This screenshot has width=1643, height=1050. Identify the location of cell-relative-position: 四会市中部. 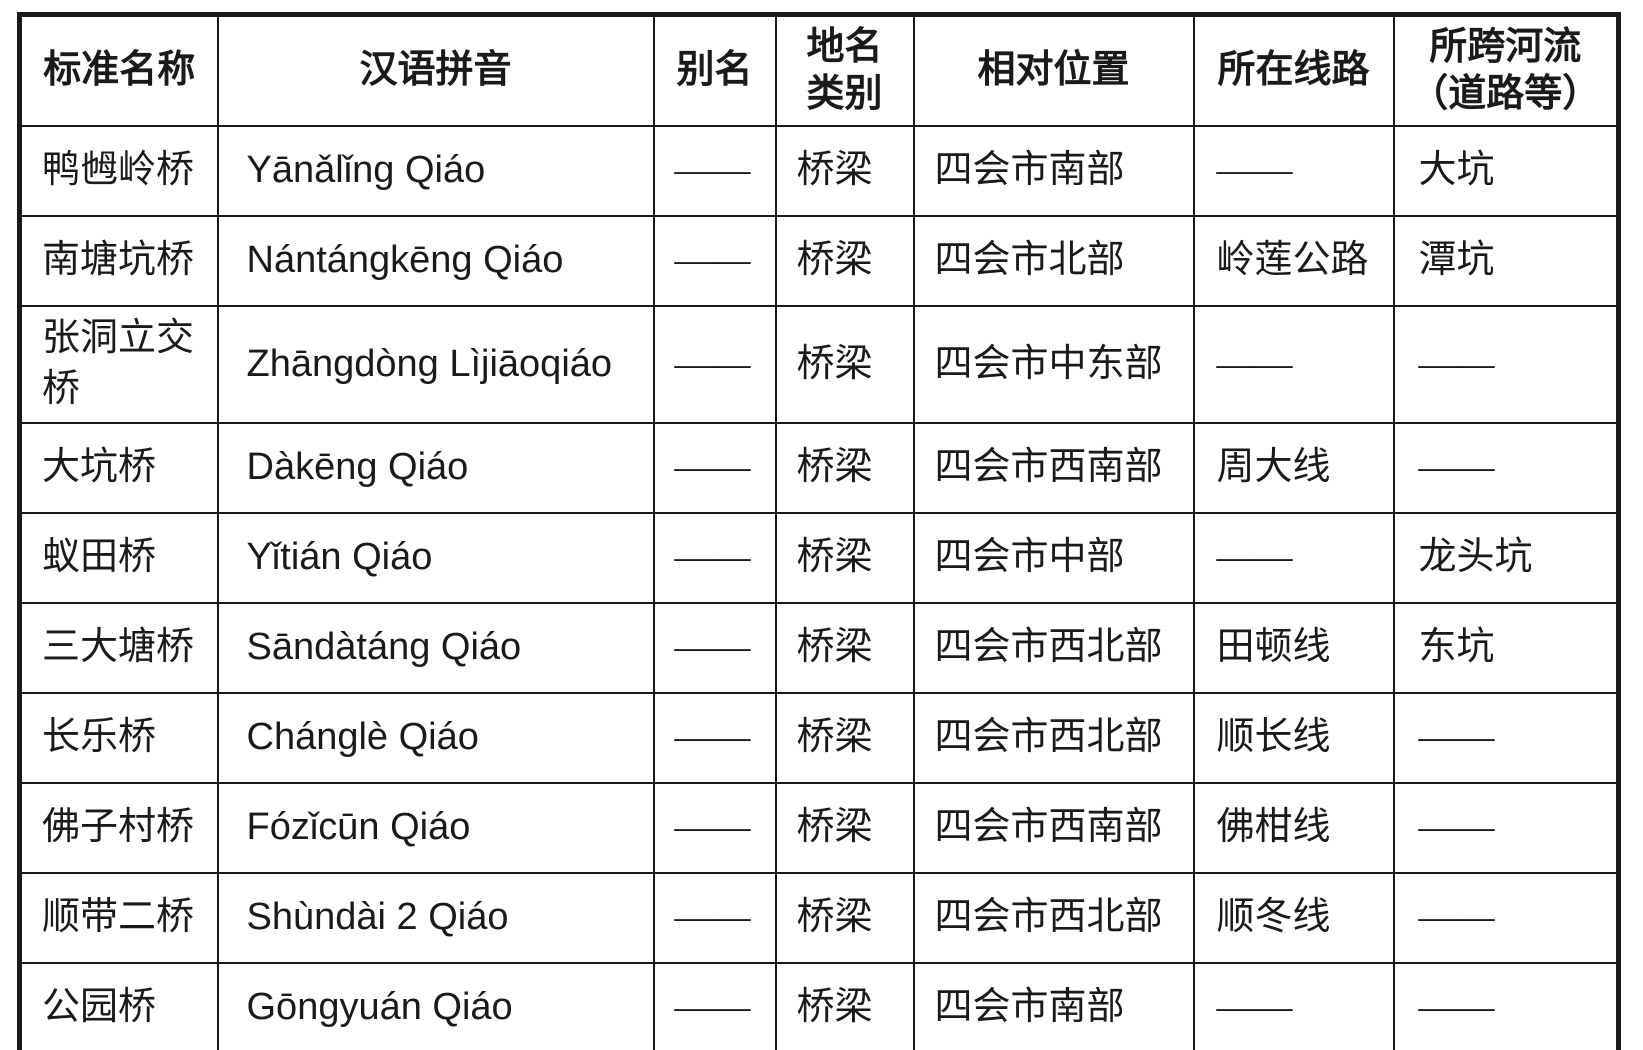
(1053, 557).